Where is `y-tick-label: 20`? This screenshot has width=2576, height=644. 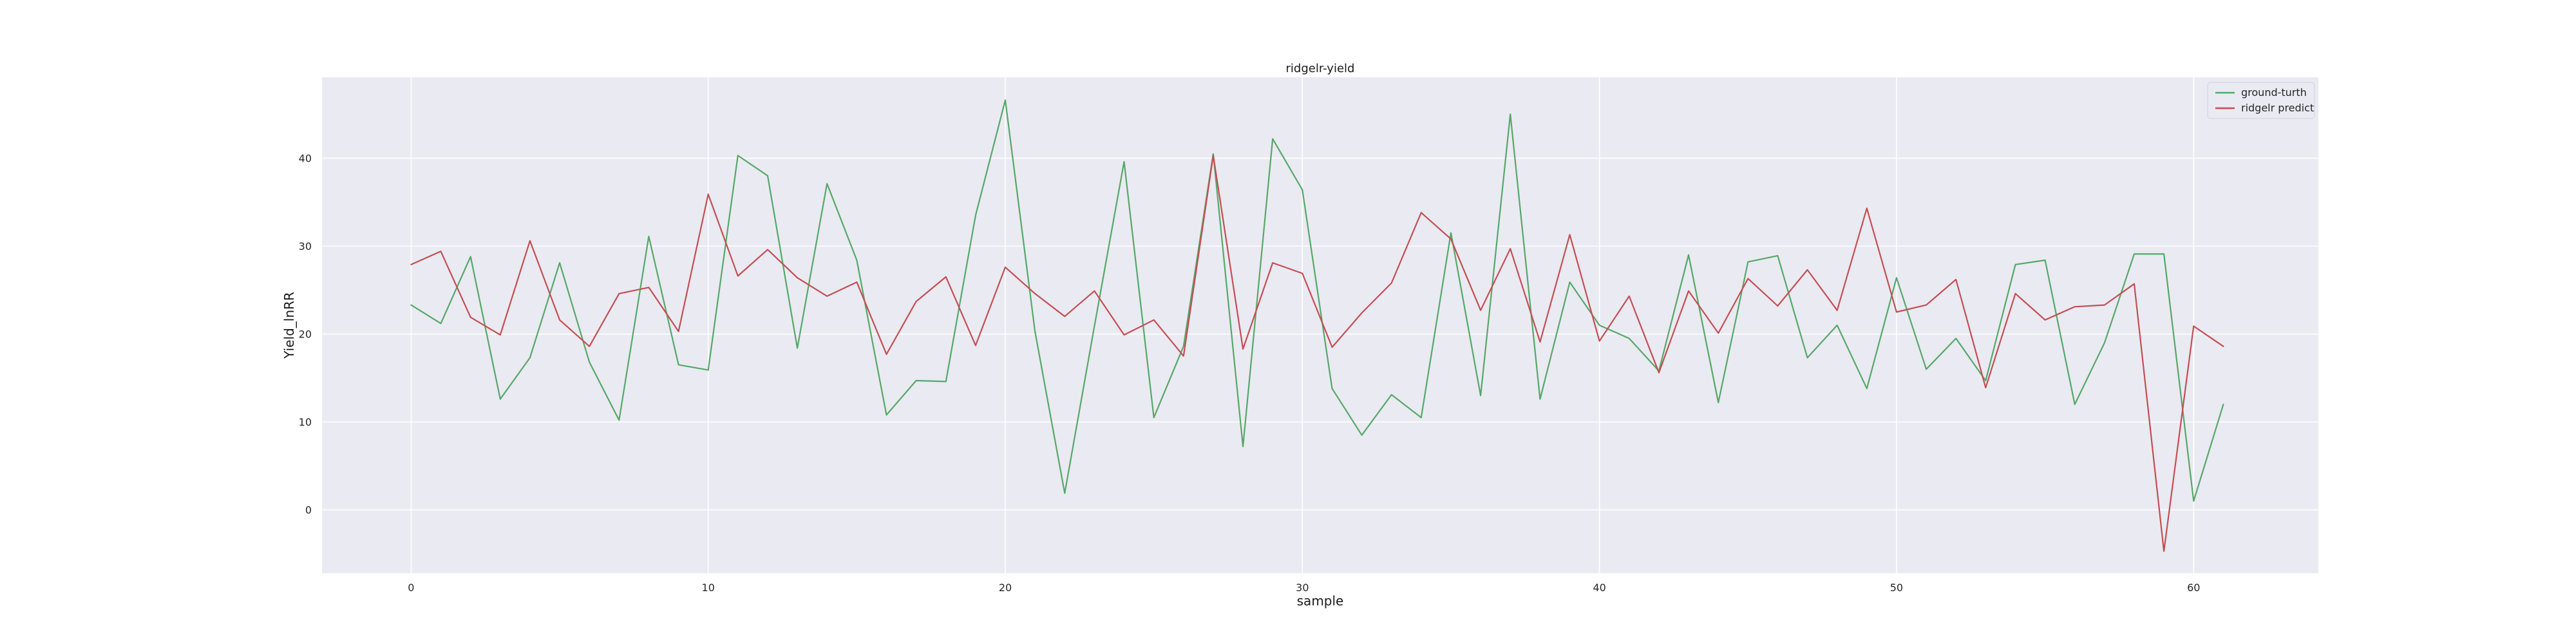
y-tick-label: 20 is located at coordinates (305, 334).